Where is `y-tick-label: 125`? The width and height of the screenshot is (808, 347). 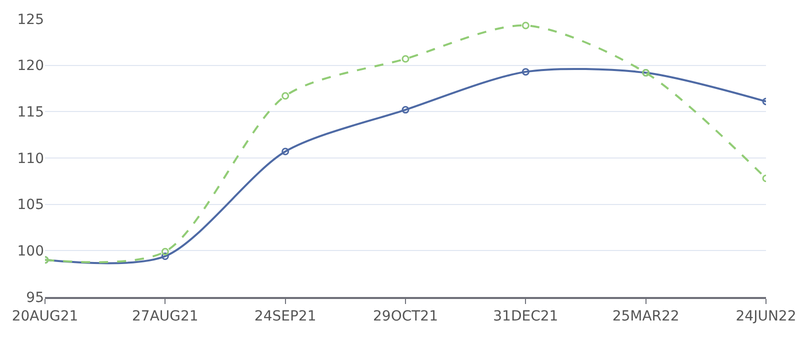 y-tick-label: 125 is located at coordinates (30, 20).